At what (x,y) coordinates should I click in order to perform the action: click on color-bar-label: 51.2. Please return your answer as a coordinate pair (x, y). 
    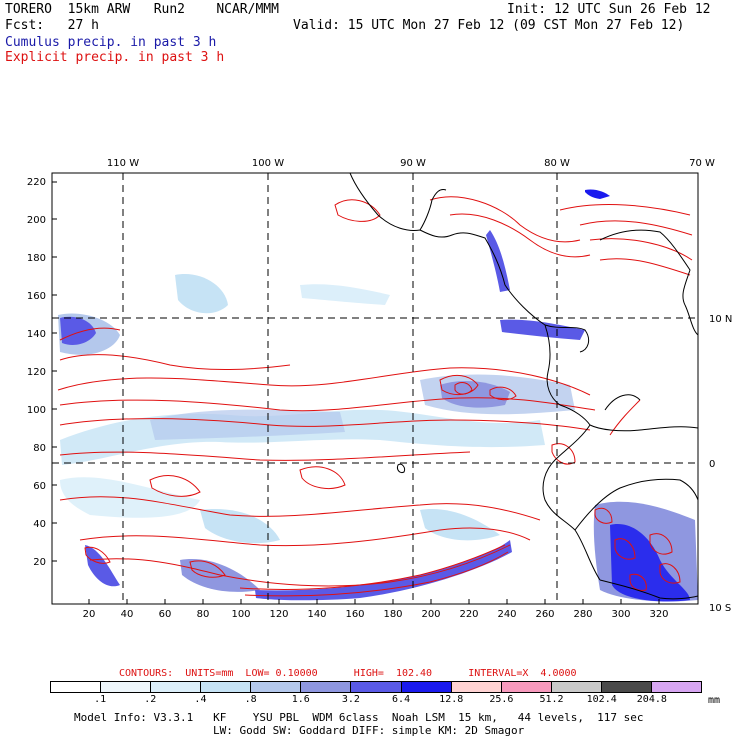
    Looking at the image, I should click on (551, 699).